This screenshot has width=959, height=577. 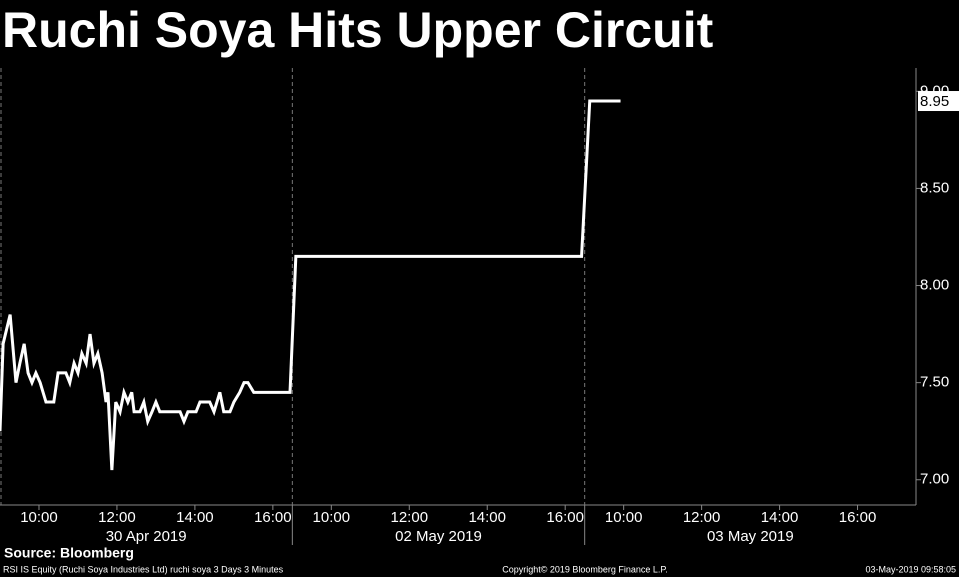 I want to click on footer-center: Copyright© 2019 Bloomberg Finance L.P., so click(x=585, y=569).